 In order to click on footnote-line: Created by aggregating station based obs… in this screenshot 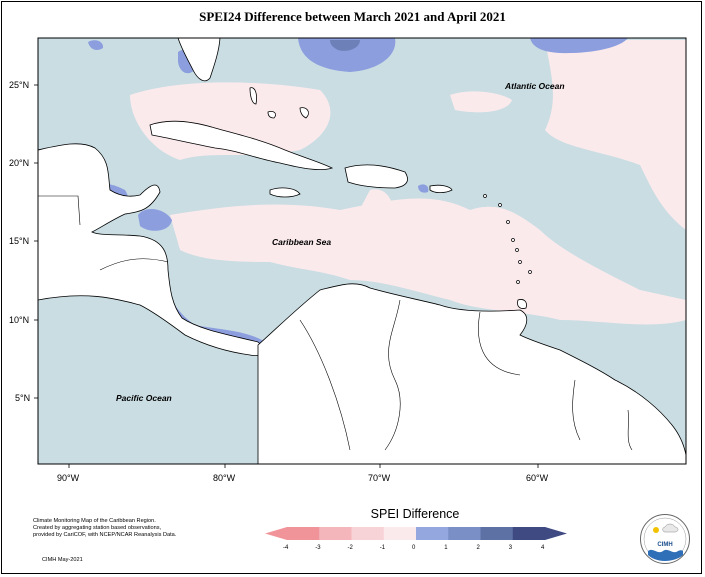, I will do `click(97, 528)`.